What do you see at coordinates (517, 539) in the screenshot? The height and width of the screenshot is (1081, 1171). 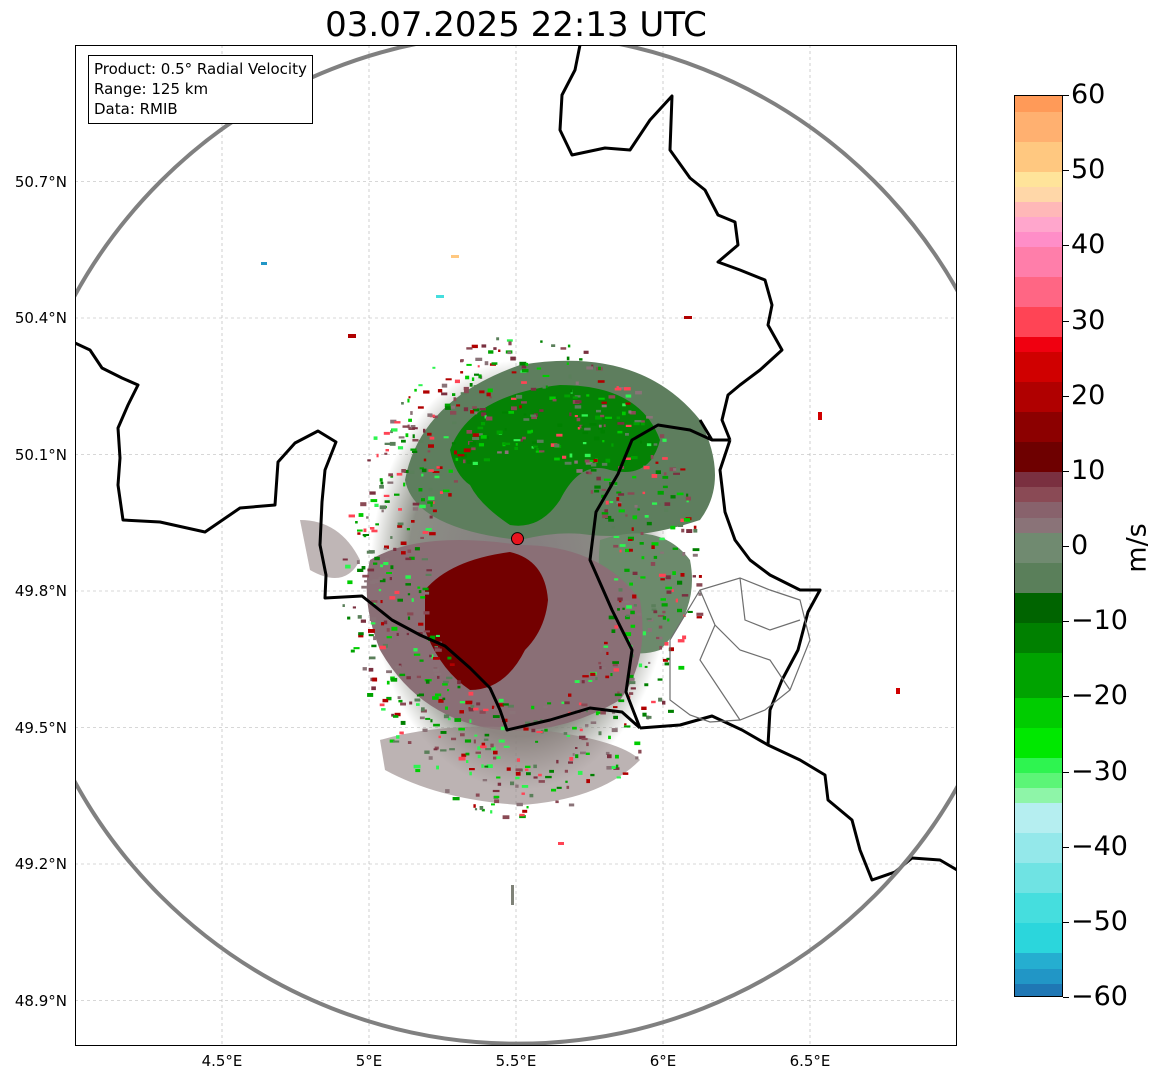 I see `radar-site-marker` at bounding box center [517, 539].